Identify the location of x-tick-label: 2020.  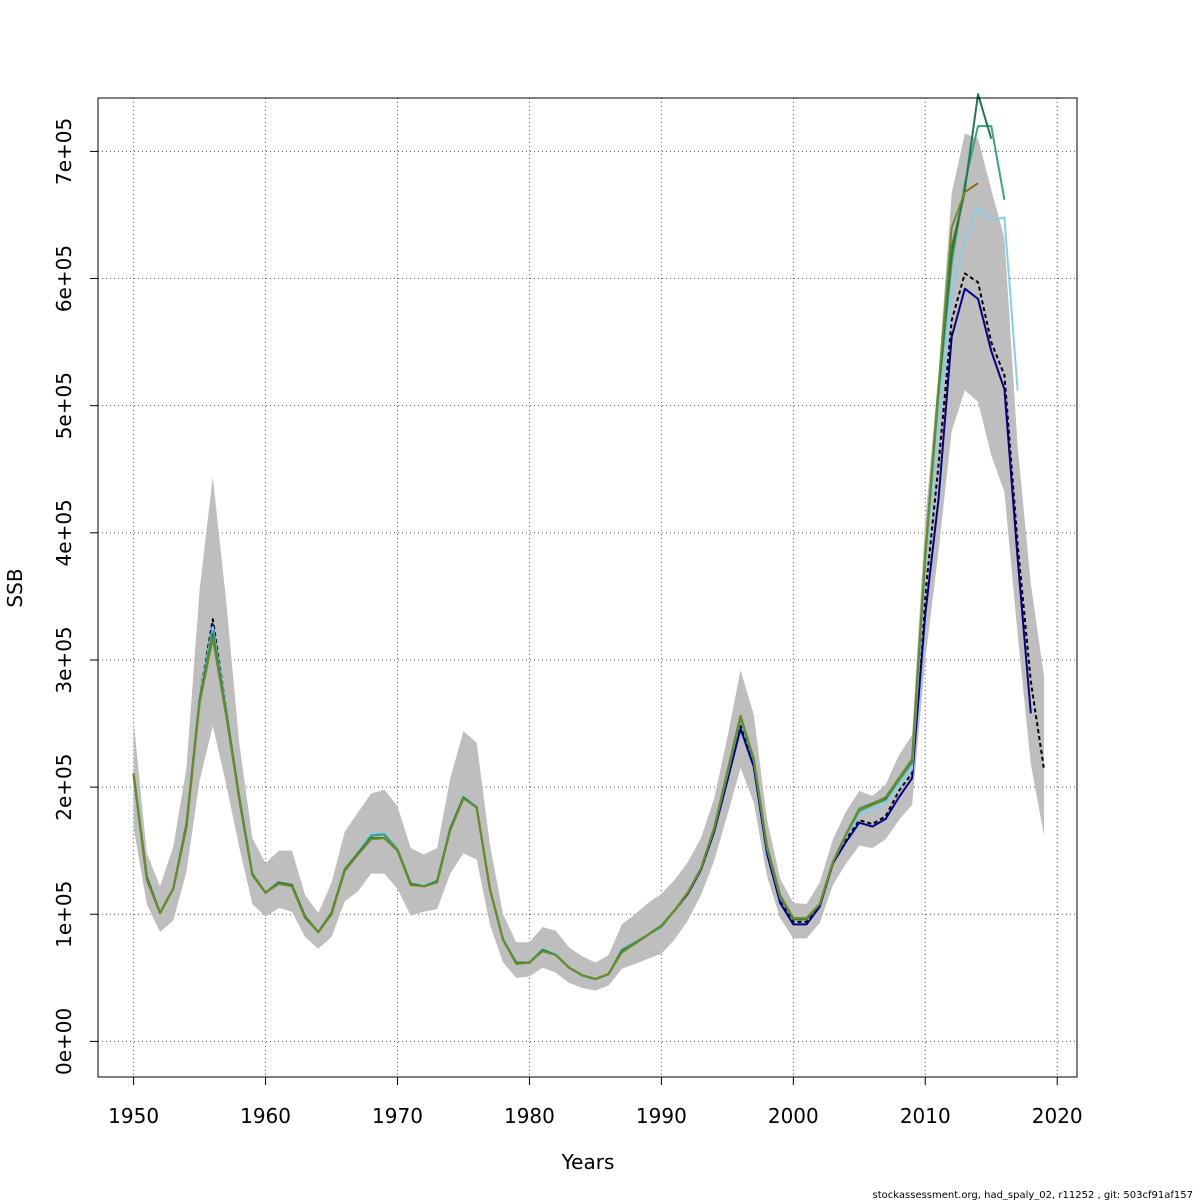
(1057, 1116).